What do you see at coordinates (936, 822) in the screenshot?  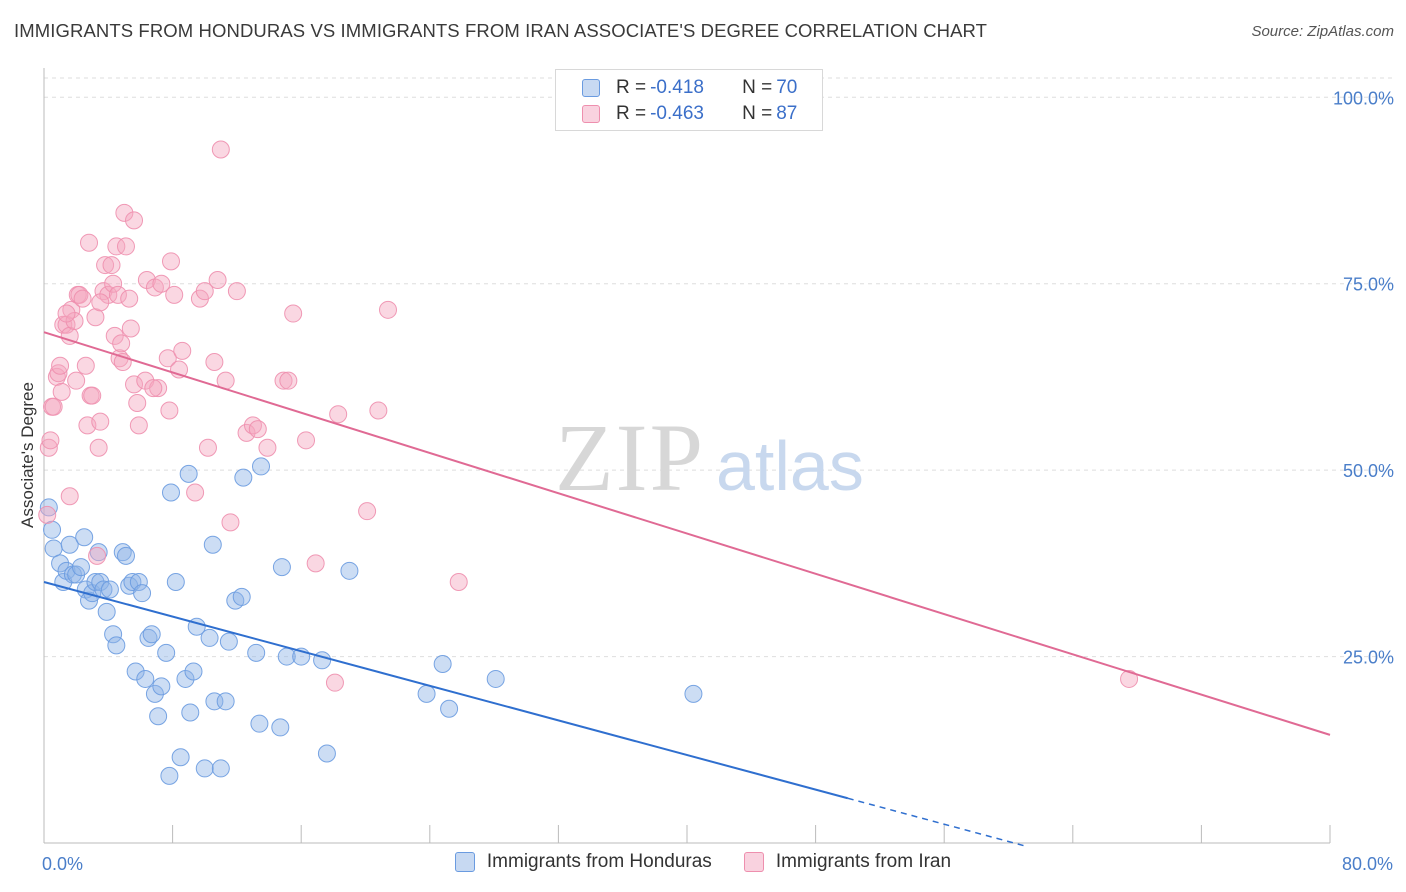 I see `trend-line-extension` at bounding box center [936, 822].